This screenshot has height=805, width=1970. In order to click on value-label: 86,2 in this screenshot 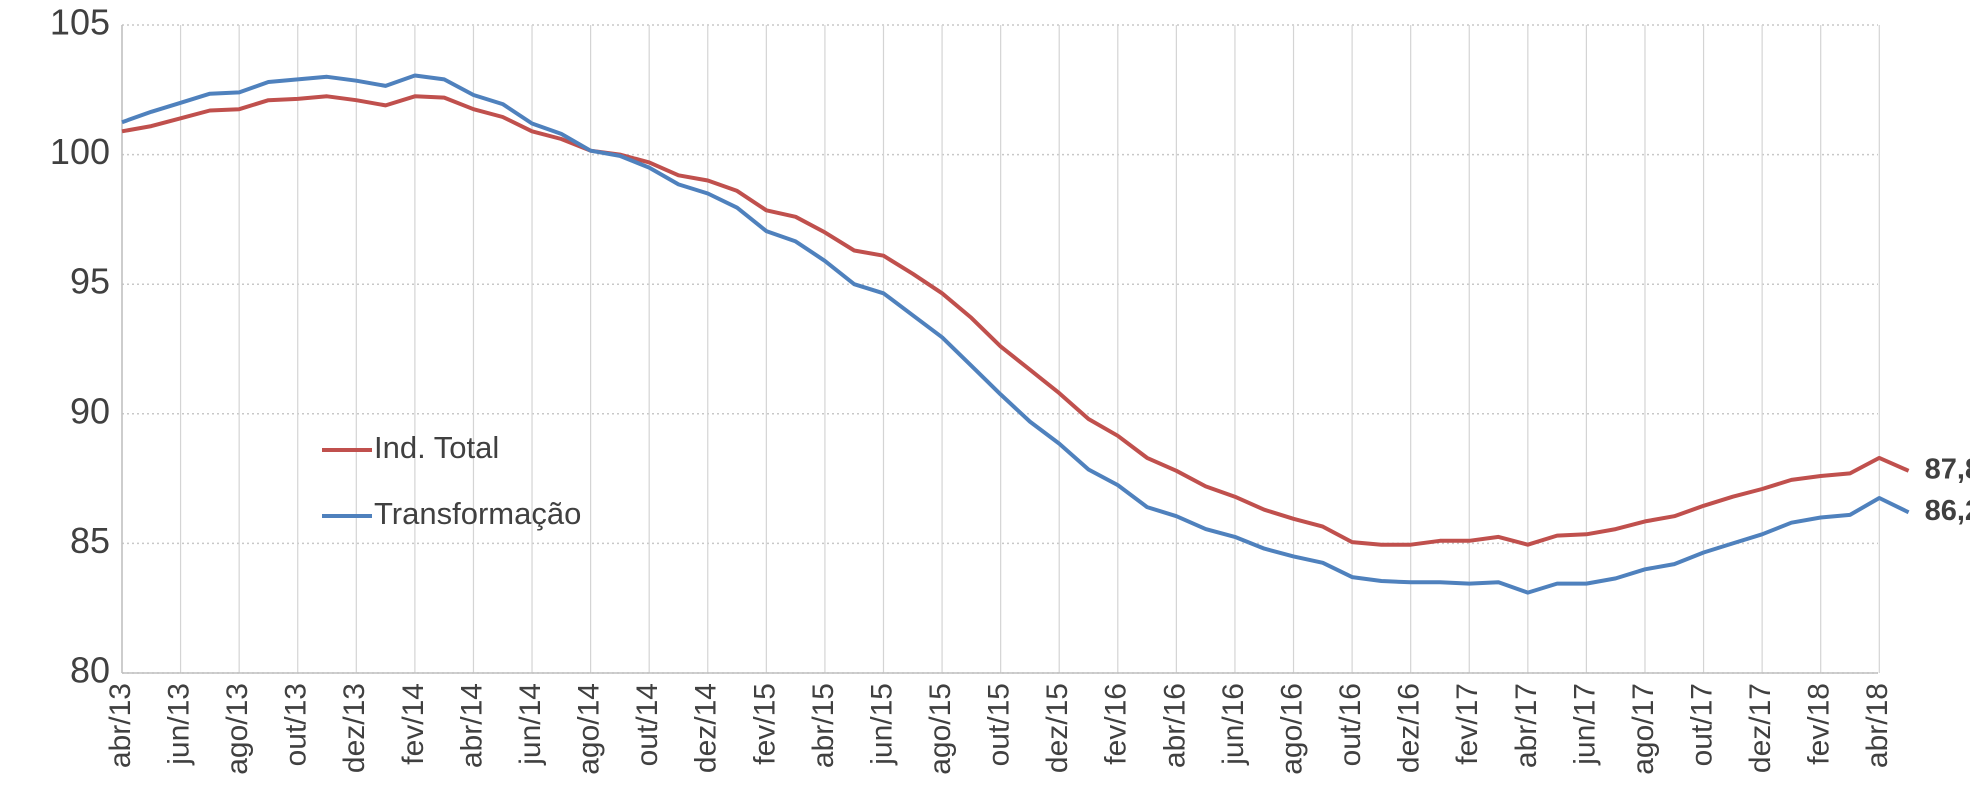, I will do `click(1947, 511)`.